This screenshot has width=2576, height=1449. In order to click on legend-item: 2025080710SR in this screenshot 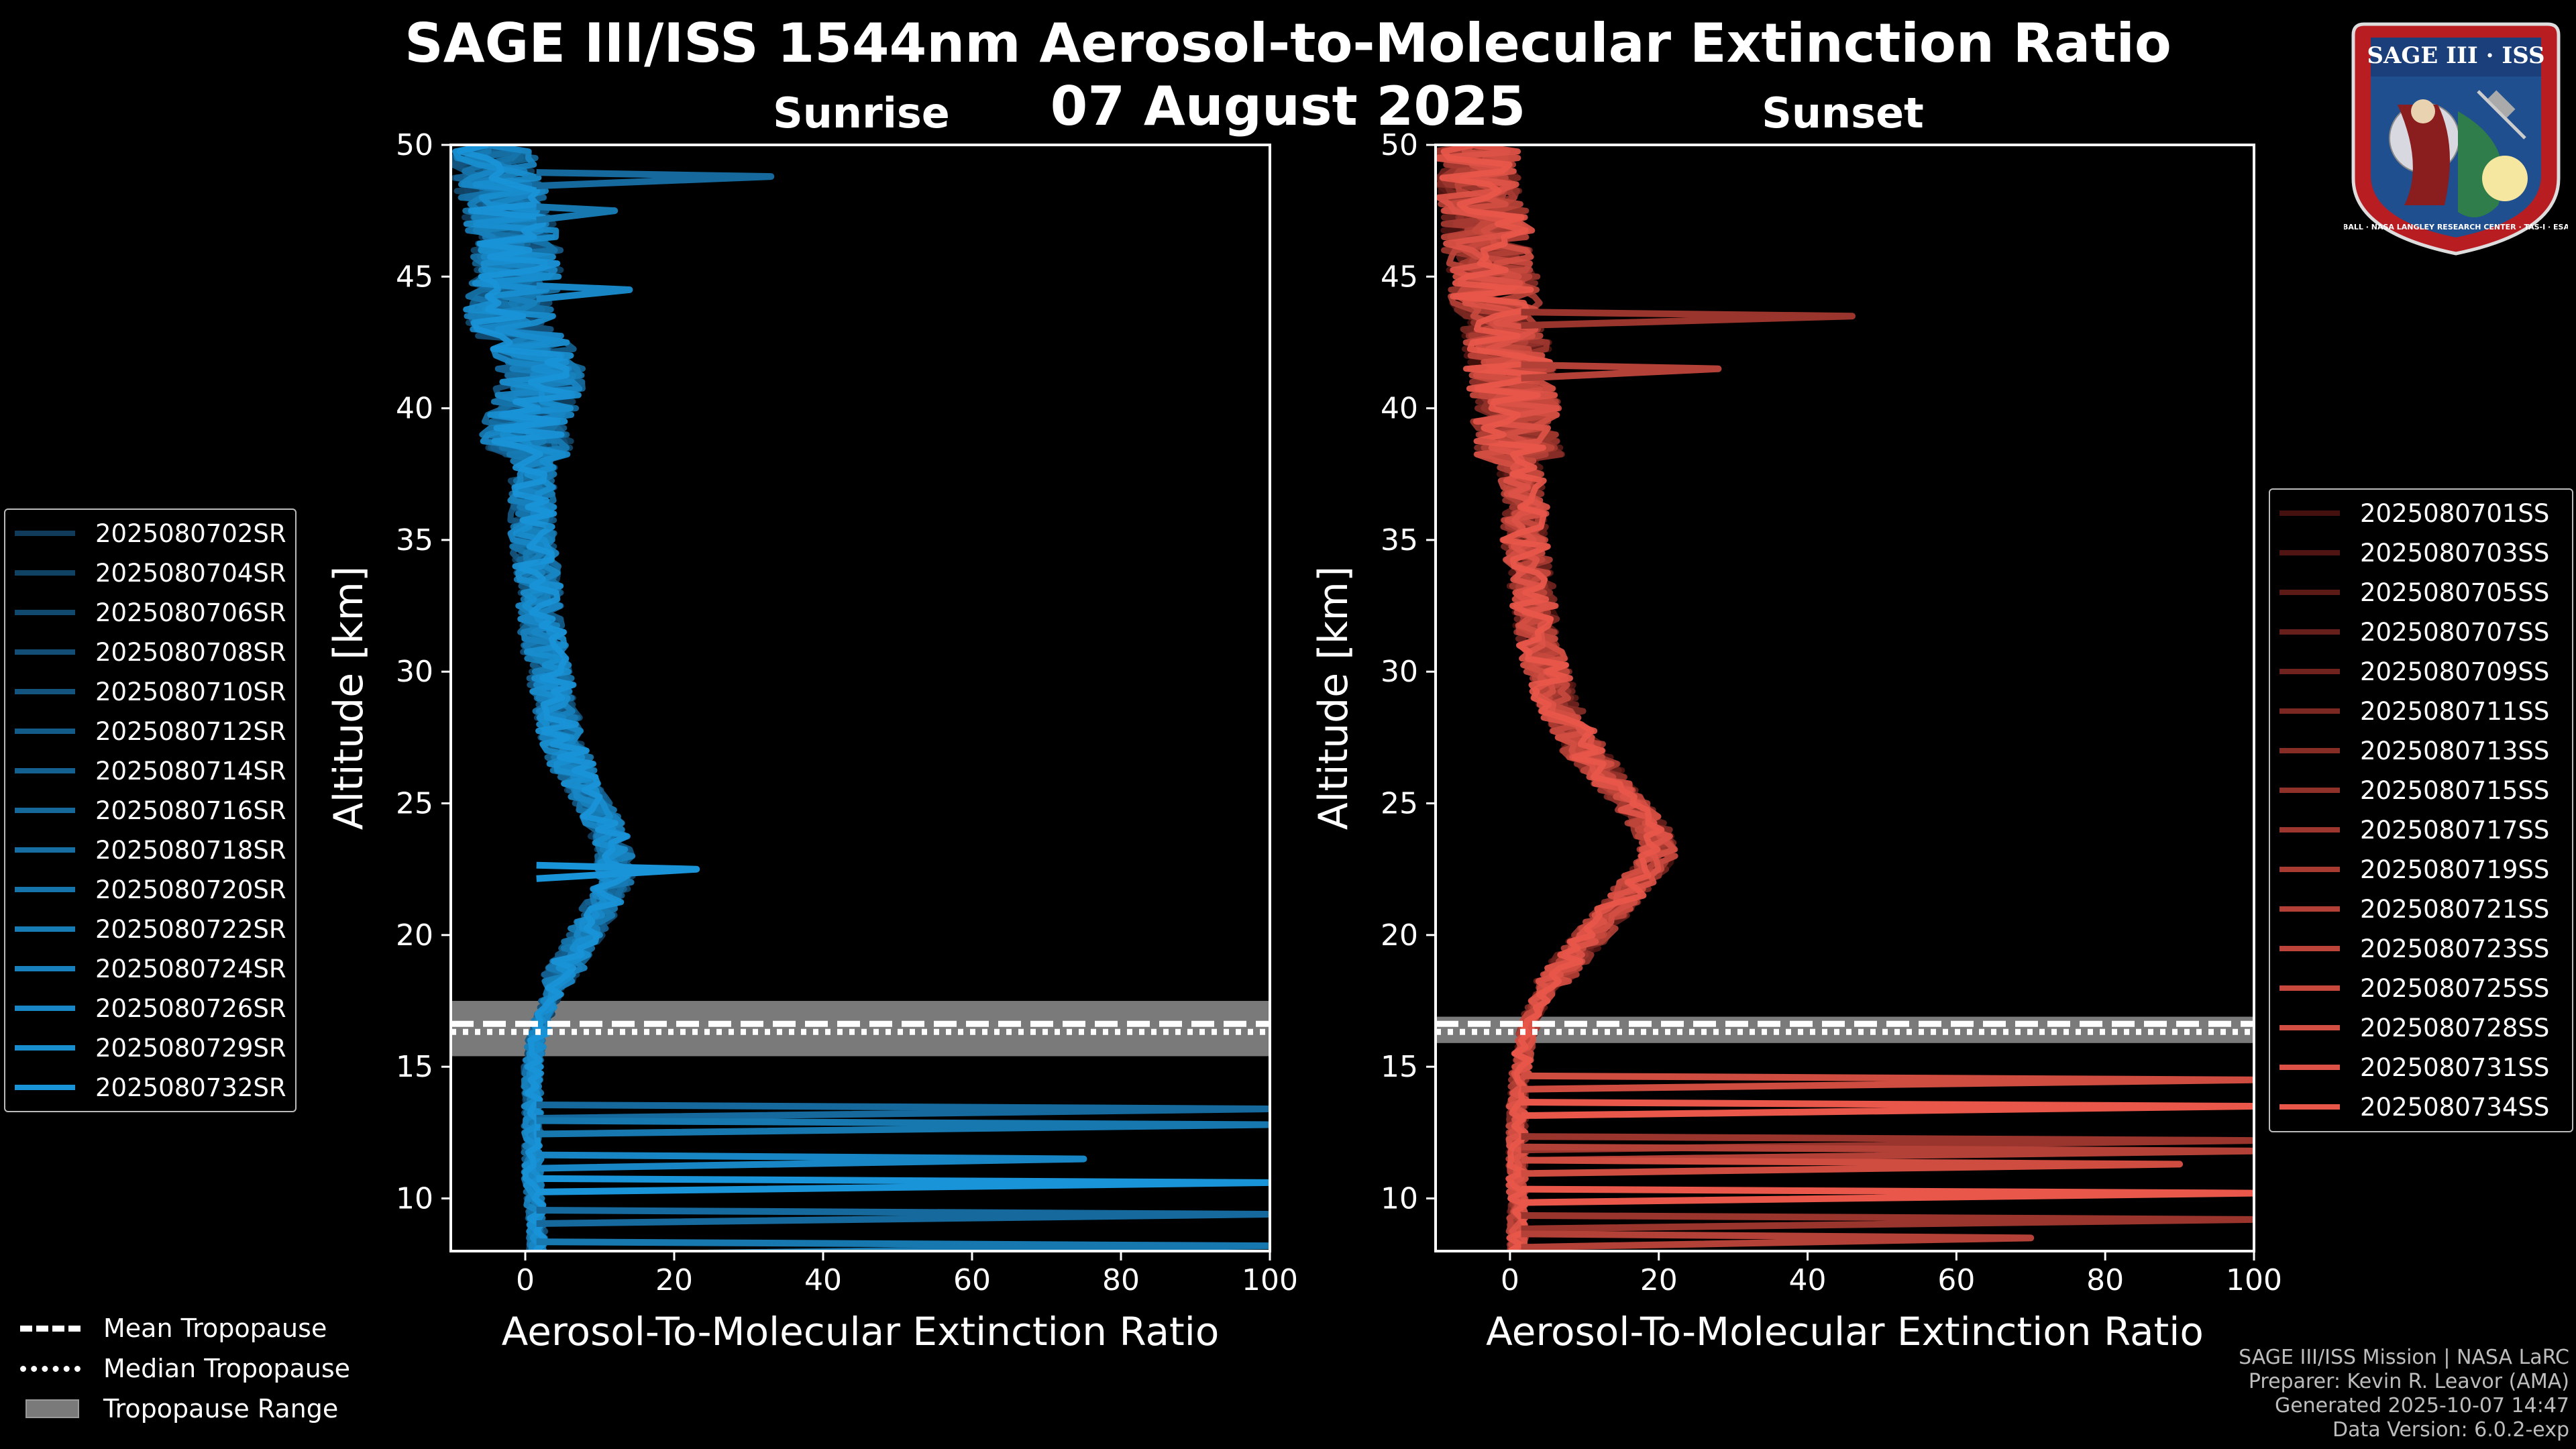, I will do `click(145, 691)`.